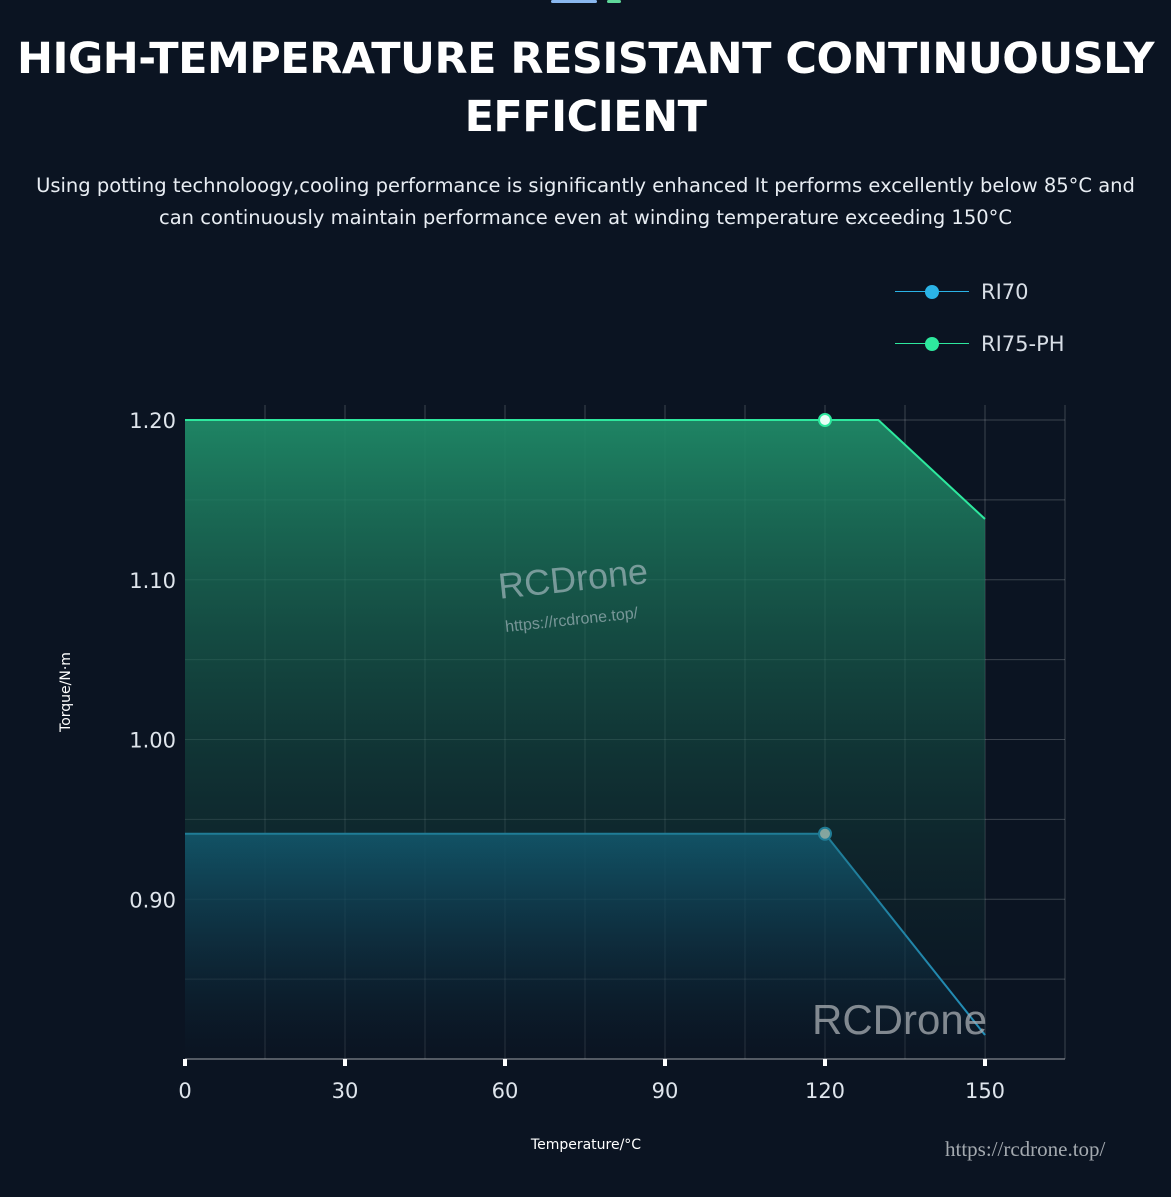 The width and height of the screenshot is (1171, 1197). What do you see at coordinates (614, 1) in the screenshot?
I see `tab-indicator-inactive` at bounding box center [614, 1].